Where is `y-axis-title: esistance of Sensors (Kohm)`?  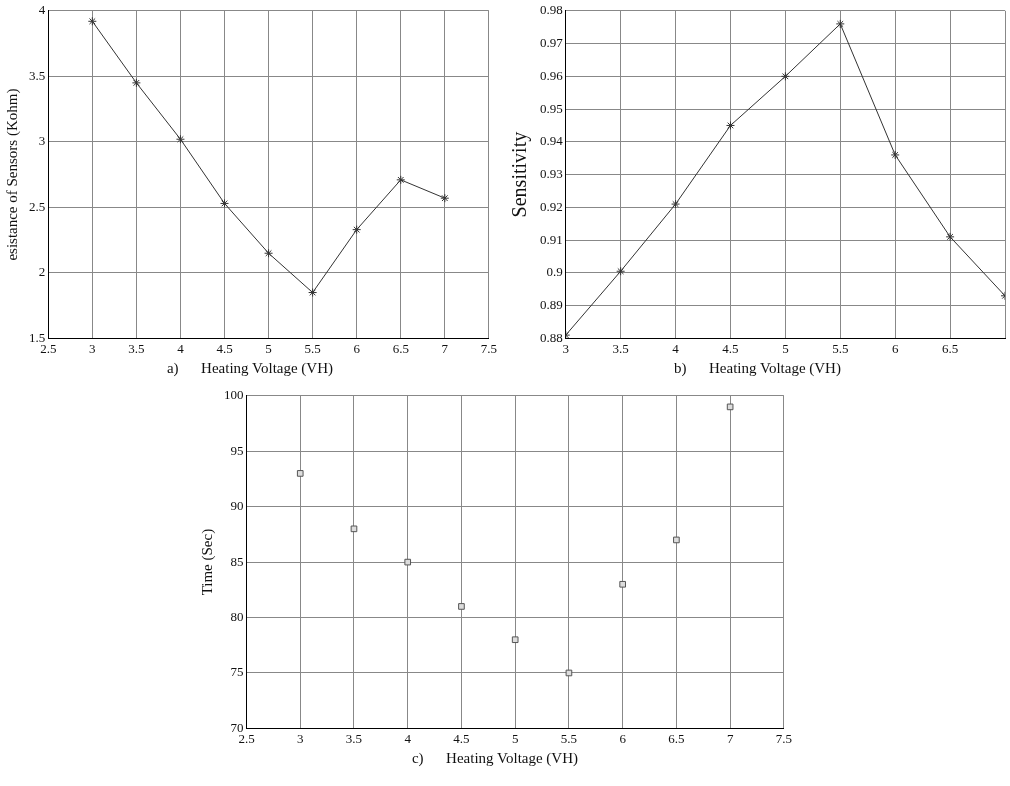
y-axis-title: esistance of Sensors (Kohm) is located at coordinates (12, 174).